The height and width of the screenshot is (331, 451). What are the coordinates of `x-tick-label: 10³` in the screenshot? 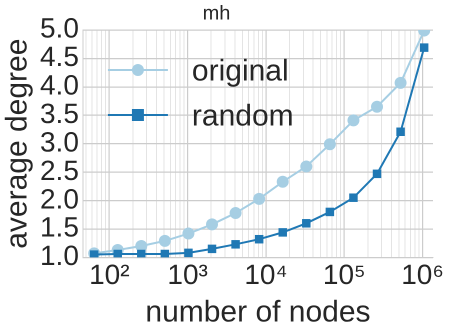 It's located at (187, 274).